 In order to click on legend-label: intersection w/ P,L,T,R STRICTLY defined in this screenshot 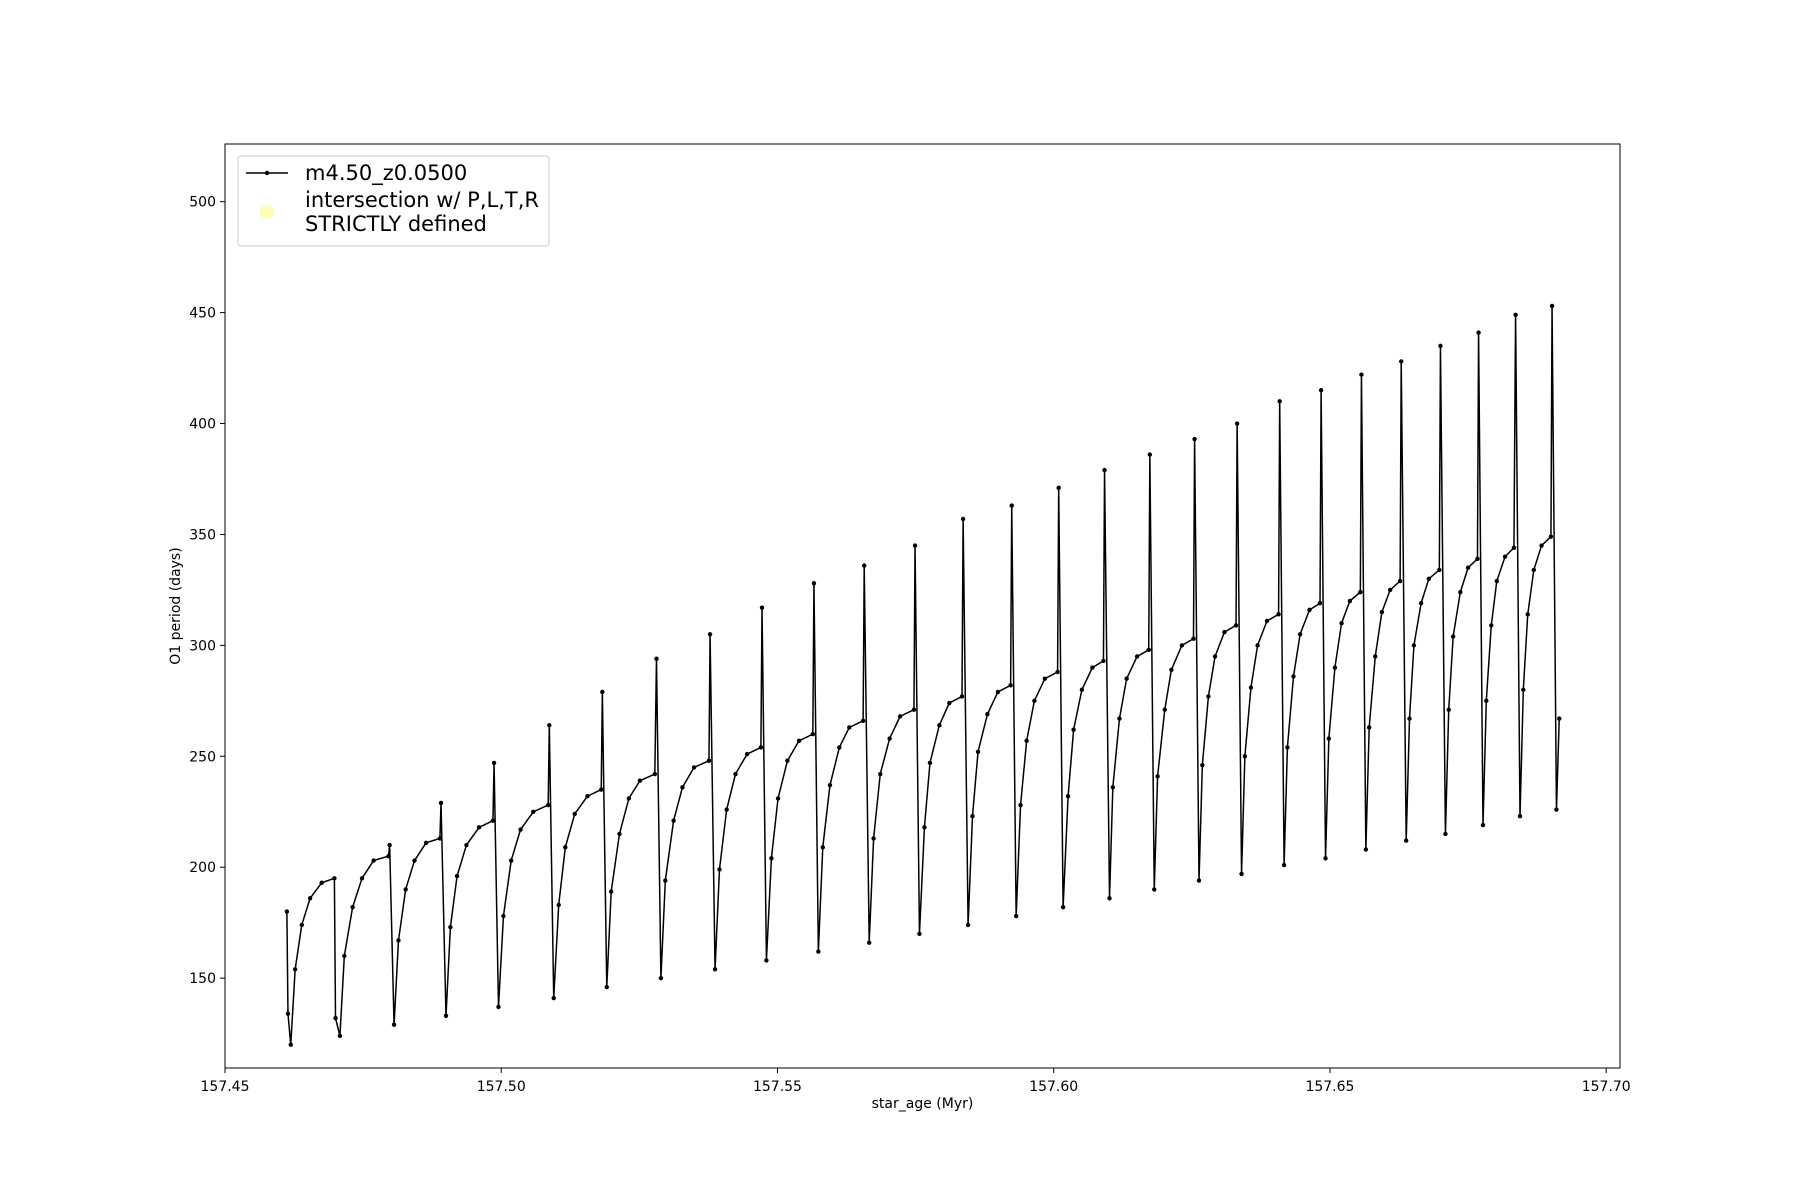, I will do `click(422, 212)`.